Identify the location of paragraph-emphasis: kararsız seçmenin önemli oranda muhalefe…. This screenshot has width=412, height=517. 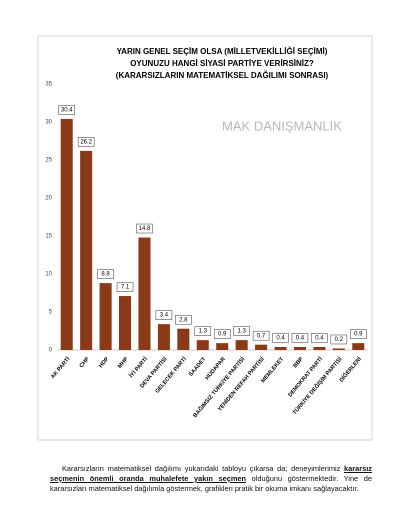
(211, 473).